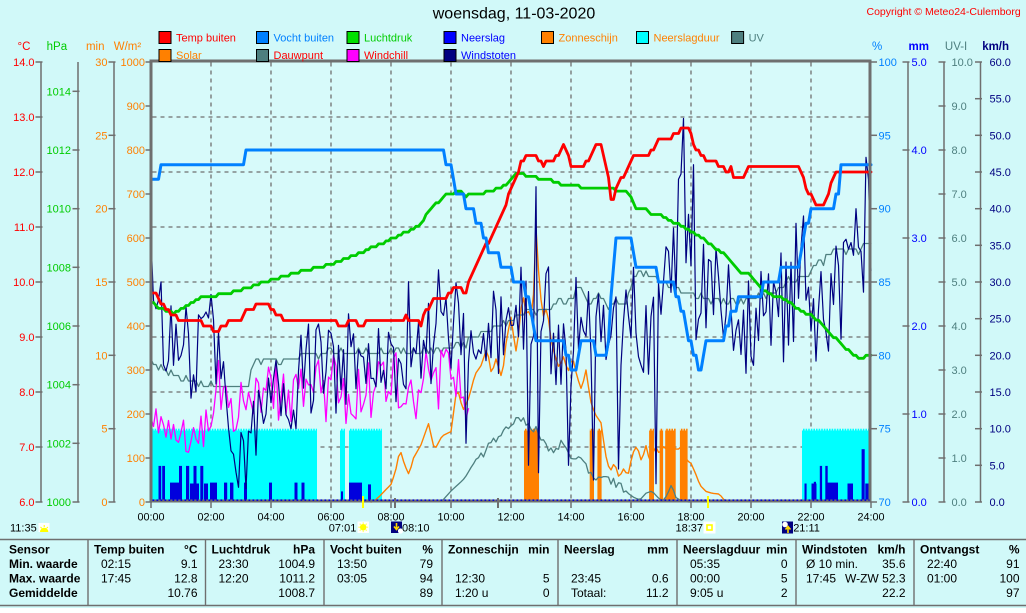 The height and width of the screenshot is (613, 1026). What do you see at coordinates (942, 564) in the screenshot?
I see `svg-text: 22:40` at bounding box center [942, 564].